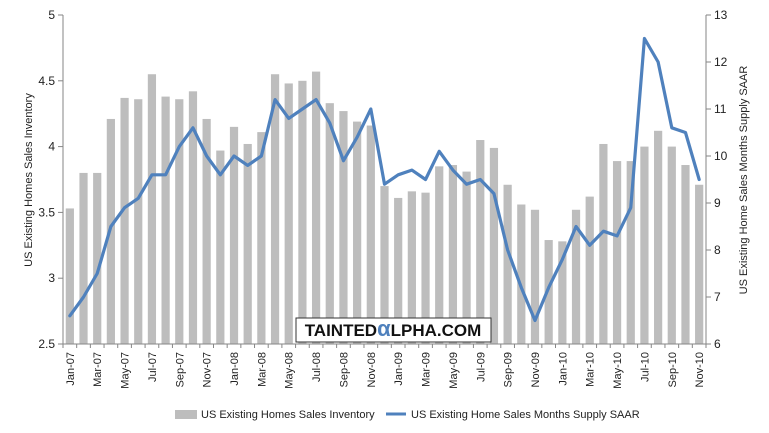 This screenshot has width=769, height=433. What do you see at coordinates (717, 250) in the screenshot?
I see `right-tick-label: 8` at bounding box center [717, 250].